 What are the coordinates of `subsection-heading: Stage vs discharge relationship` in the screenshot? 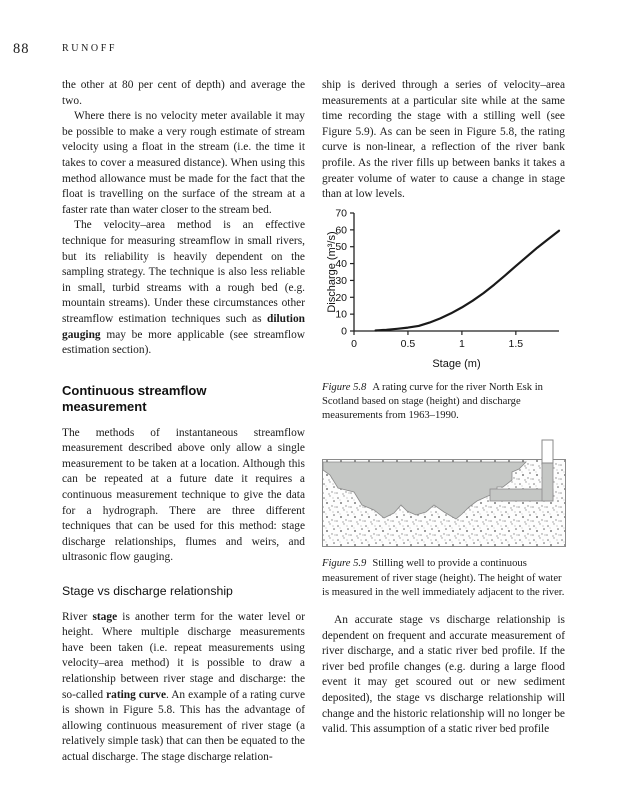 It's located at (147, 591).